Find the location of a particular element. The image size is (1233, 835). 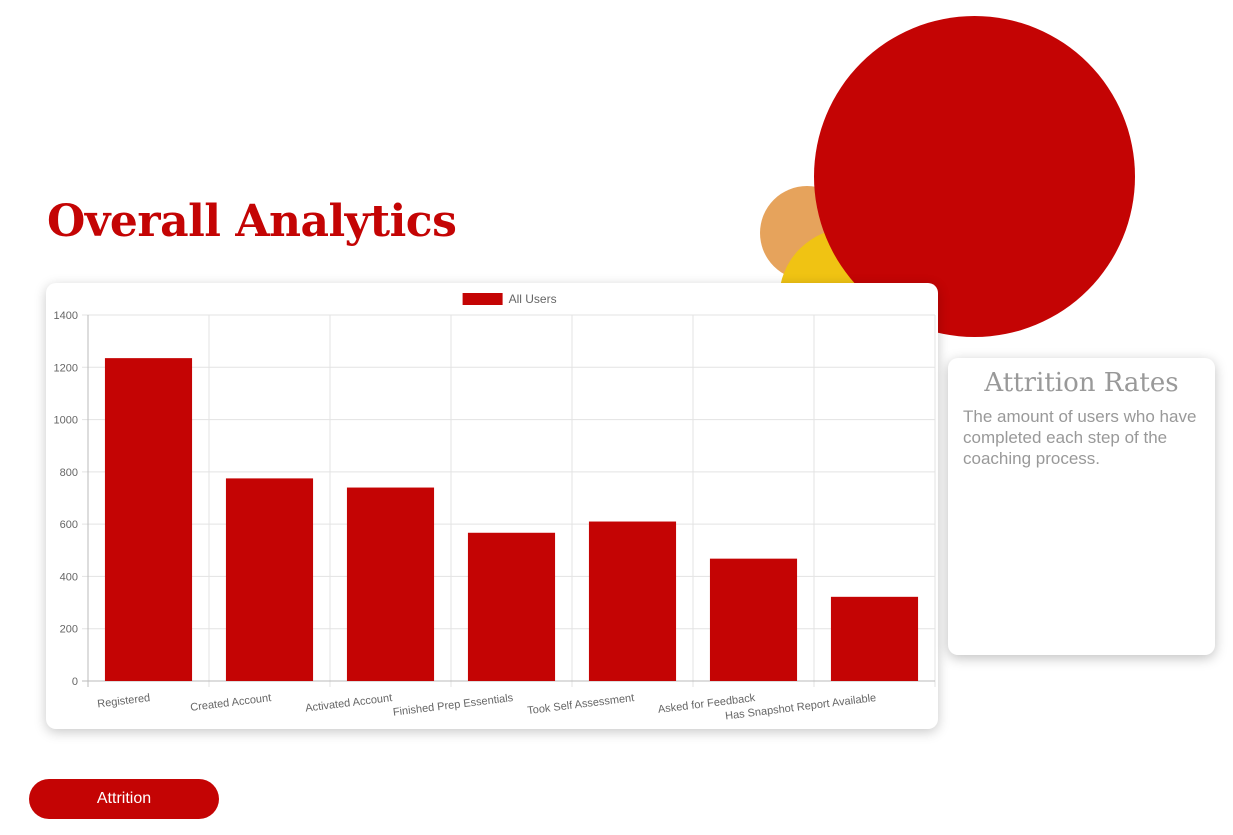

y-tick-label: 0 is located at coordinates (75, 682).